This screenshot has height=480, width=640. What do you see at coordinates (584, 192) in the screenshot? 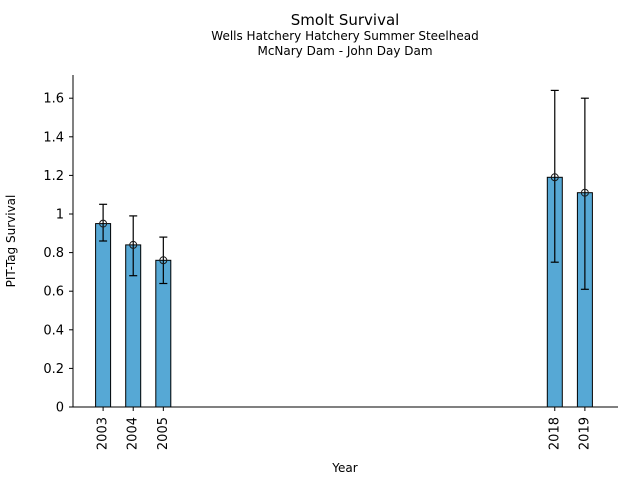
I see `point-marker-2019` at bounding box center [584, 192].